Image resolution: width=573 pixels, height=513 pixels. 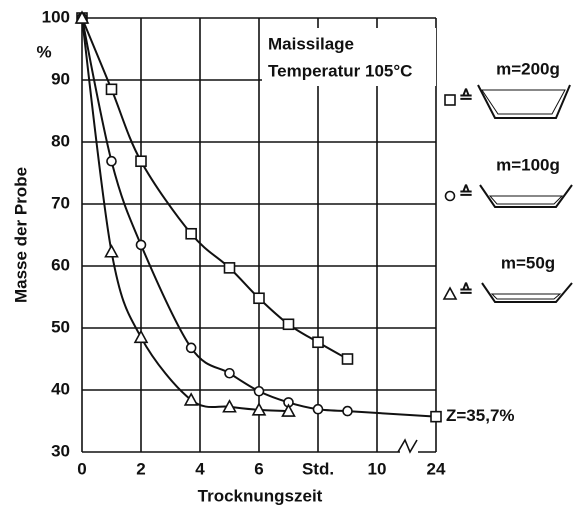 I want to click on y-tick-label: 90, so click(x=60, y=78).